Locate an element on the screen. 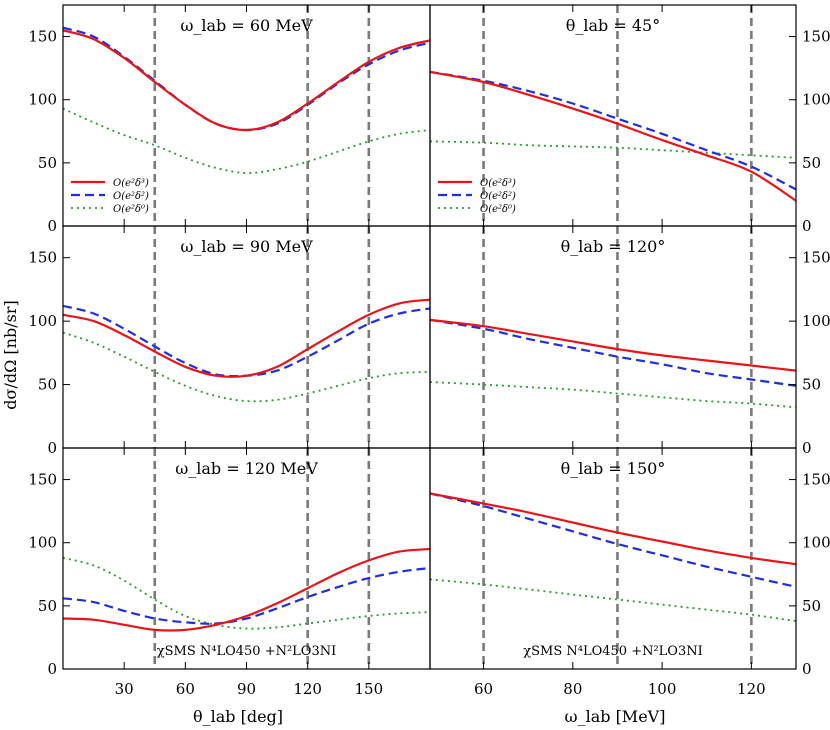  x-tick-label: 30 is located at coordinates (124, 689).